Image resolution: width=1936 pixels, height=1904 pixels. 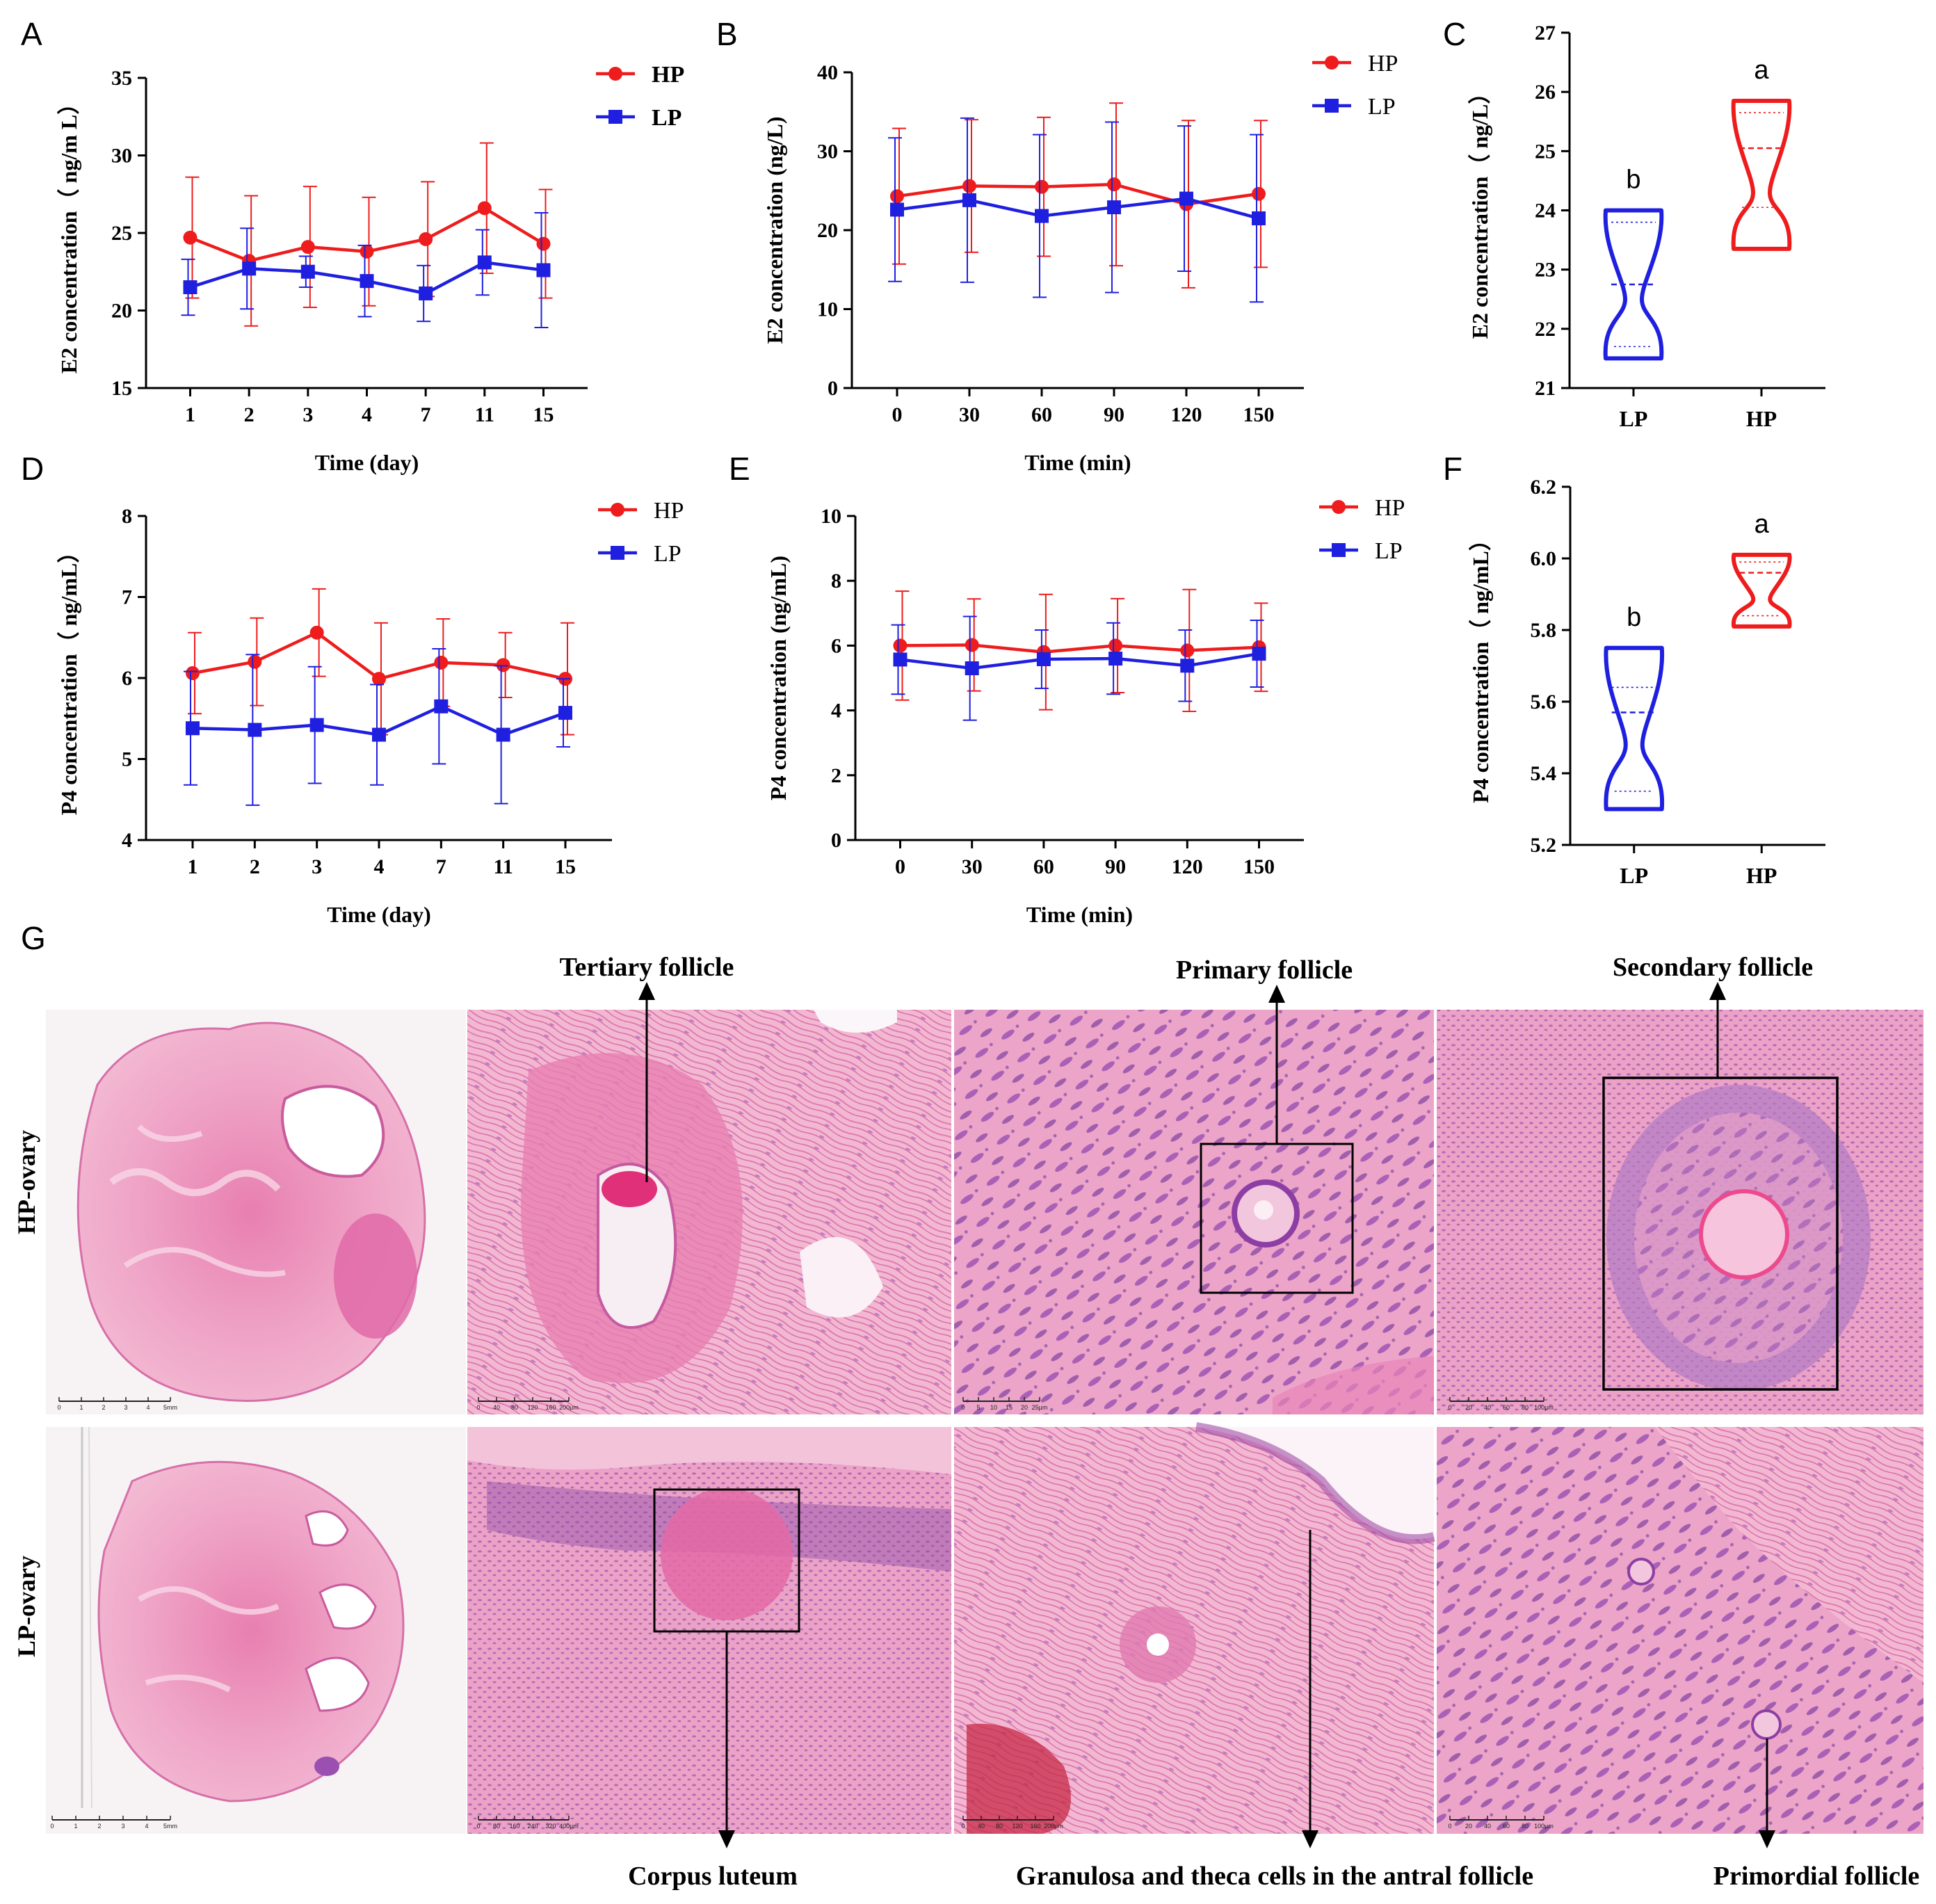 What do you see at coordinates (836, 840) in the screenshot?
I see `y-tick-label-e: 0` at bounding box center [836, 840].